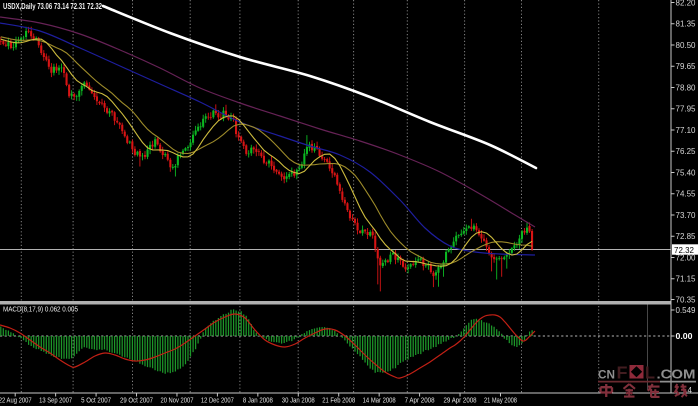  I want to click on svg-text: F, so click(622, 373).